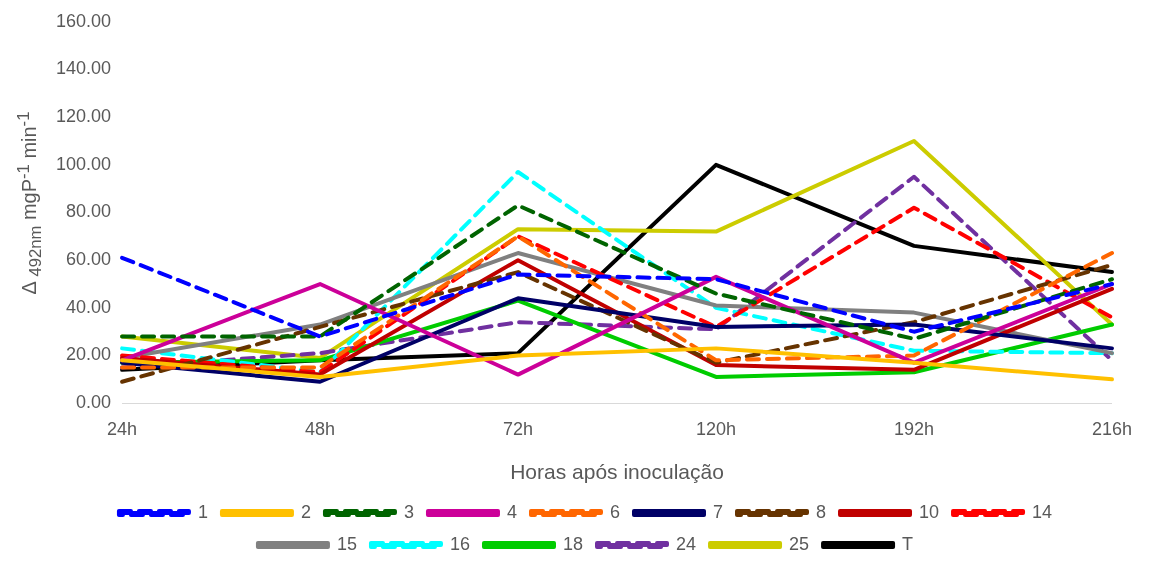 This screenshot has height=567, width=1151. What do you see at coordinates (89, 354) in the screenshot?
I see `y-tick-label: 20.00` at bounding box center [89, 354].